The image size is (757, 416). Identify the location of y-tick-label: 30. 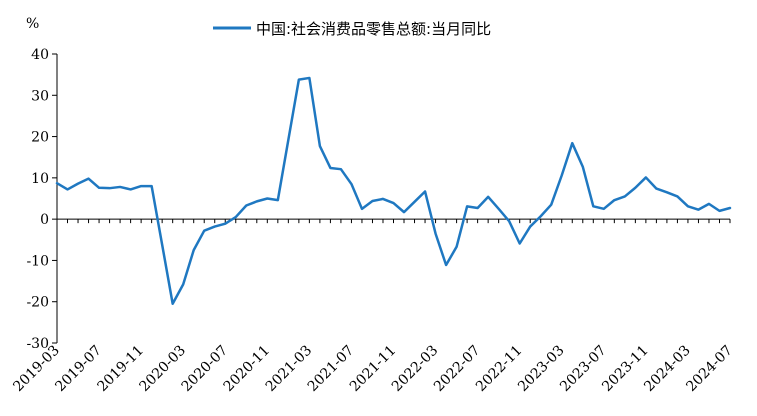
(40, 96).